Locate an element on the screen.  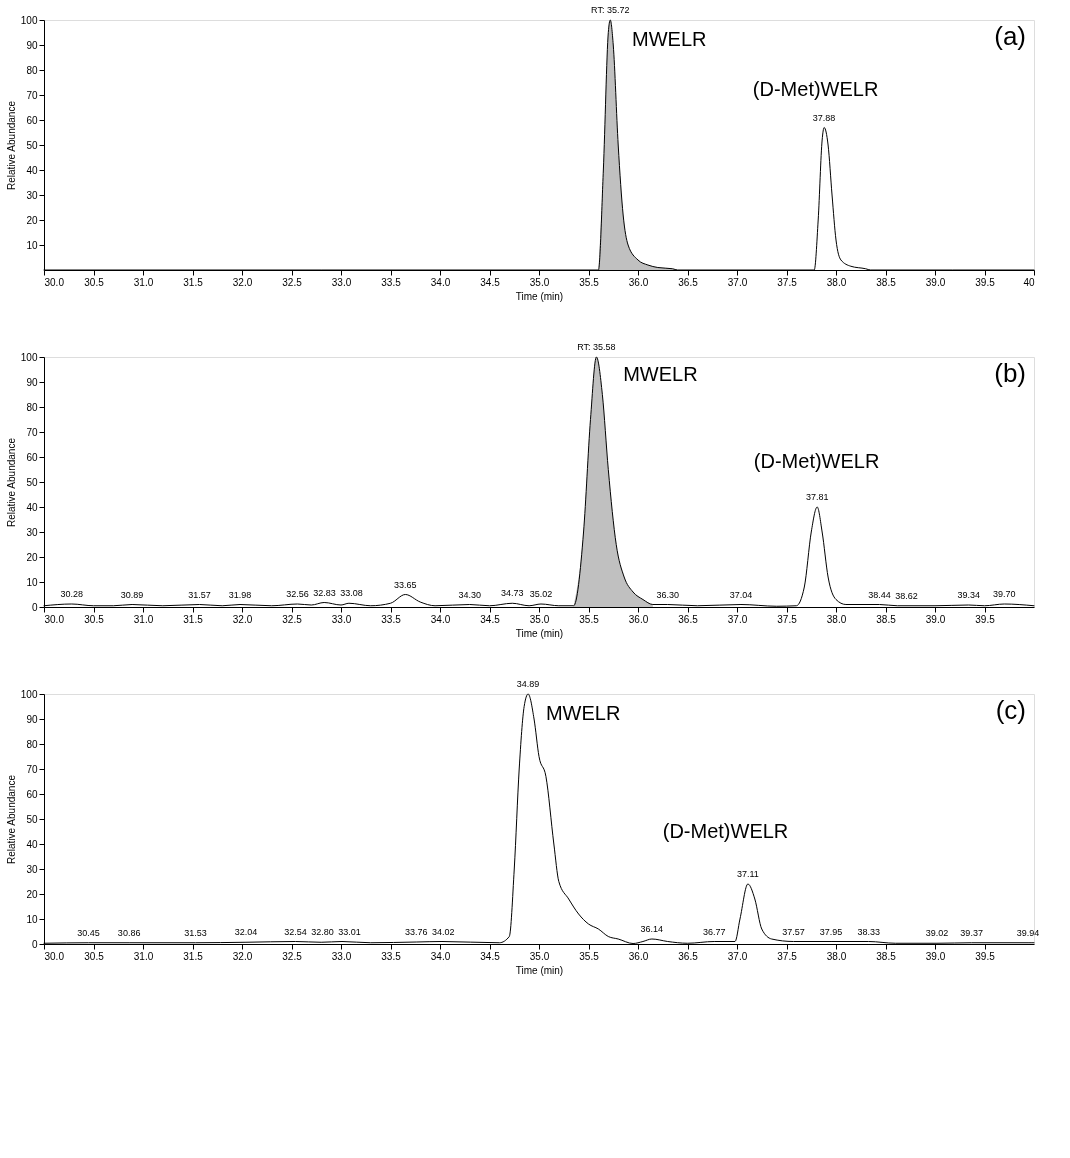
annotation: 31.57 is located at coordinates (199, 594).